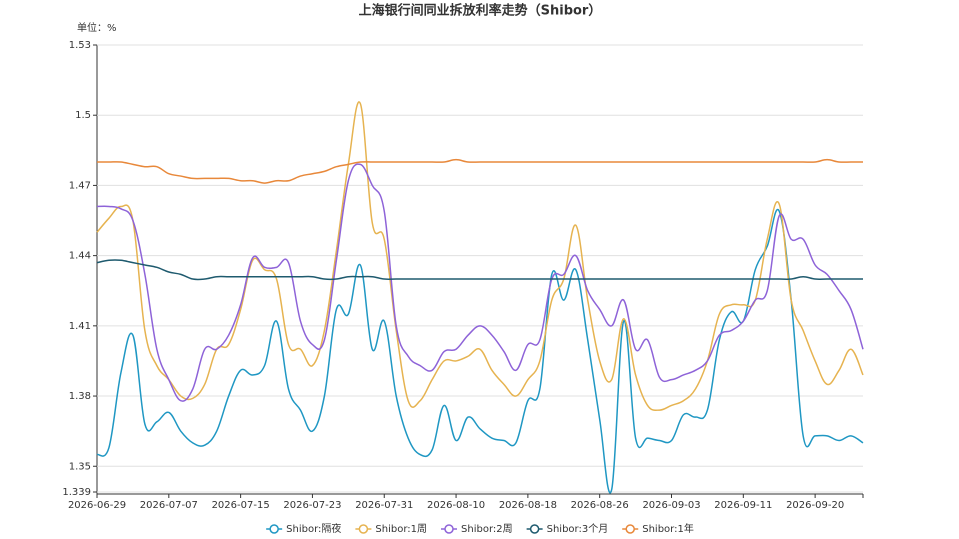 Image resolution: width=959 pixels, height=539 pixels. What do you see at coordinates (528, 505) in the screenshot?
I see `x-tick-label: 2026-08-18` at bounding box center [528, 505].